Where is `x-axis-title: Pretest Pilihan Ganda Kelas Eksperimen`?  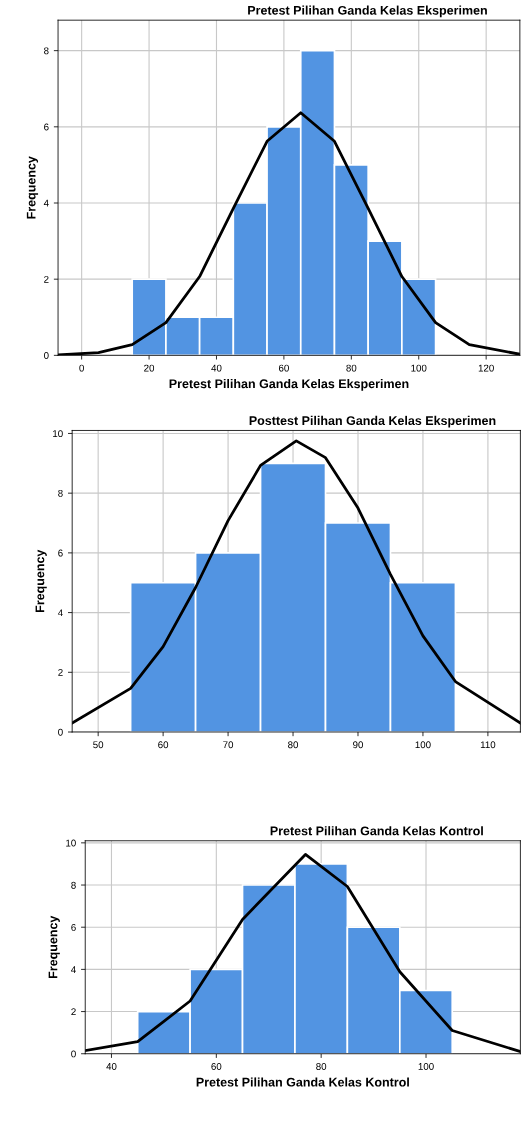
x-axis-title: Pretest Pilihan Ganda Kelas Eksperimen is located at coordinates (289, 385).